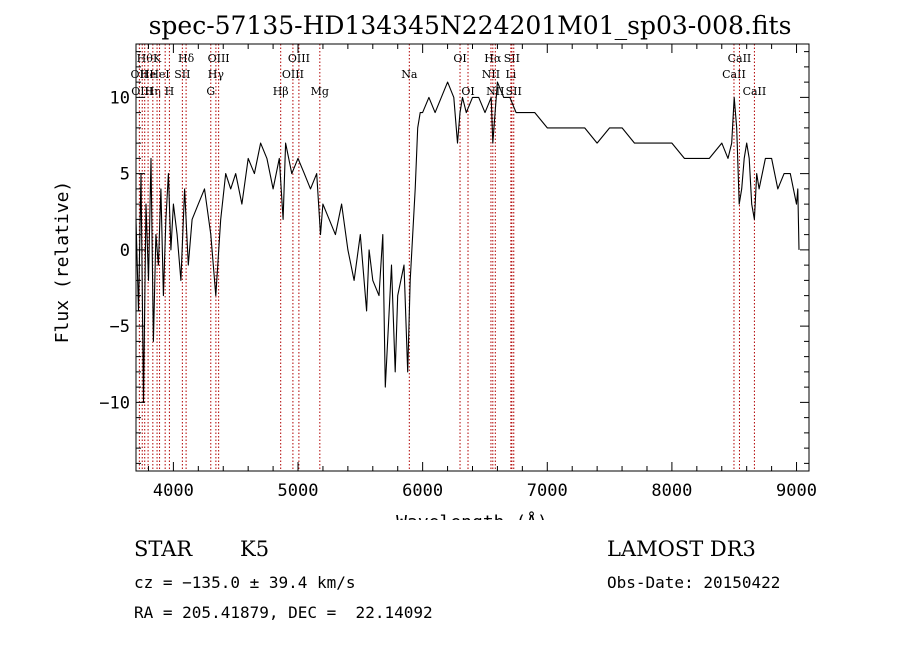 The image size is (900, 649). What do you see at coordinates (255, 549) in the screenshot?
I see `object-subclass: K5` at bounding box center [255, 549].